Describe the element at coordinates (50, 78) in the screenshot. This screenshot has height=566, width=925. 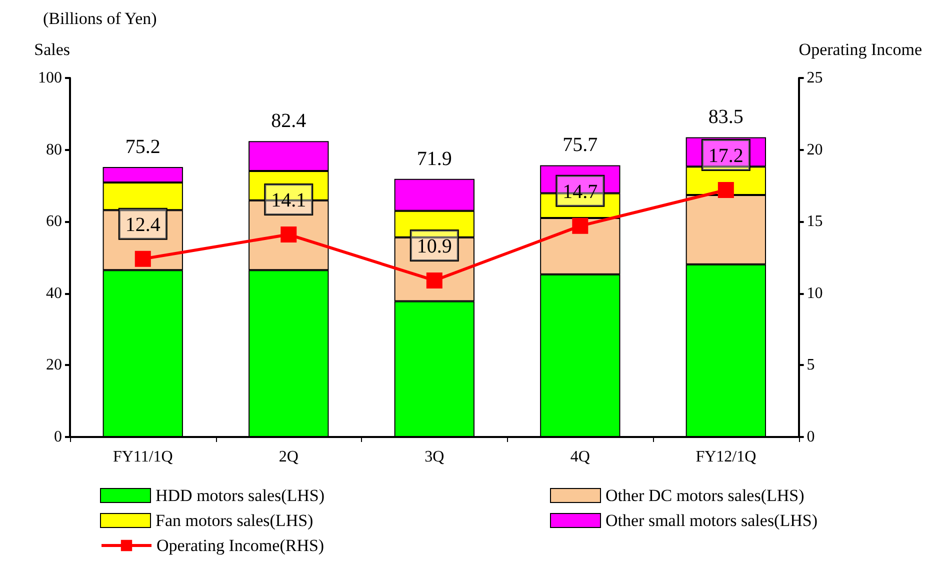
I see `y-tick-label: 100` at that location.